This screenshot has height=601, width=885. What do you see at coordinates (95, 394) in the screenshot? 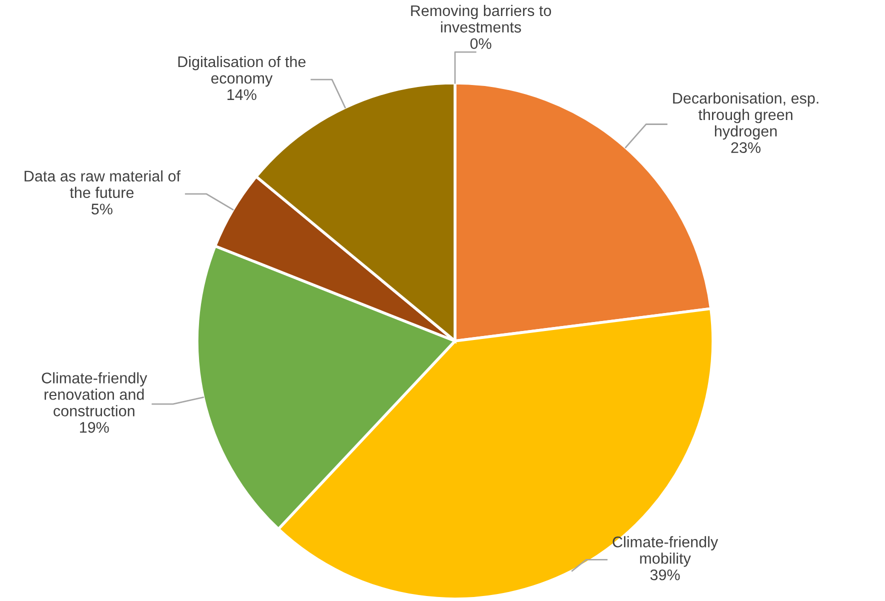
I see `slice-label: Climate-friendly renovation and construction` at bounding box center [95, 394].